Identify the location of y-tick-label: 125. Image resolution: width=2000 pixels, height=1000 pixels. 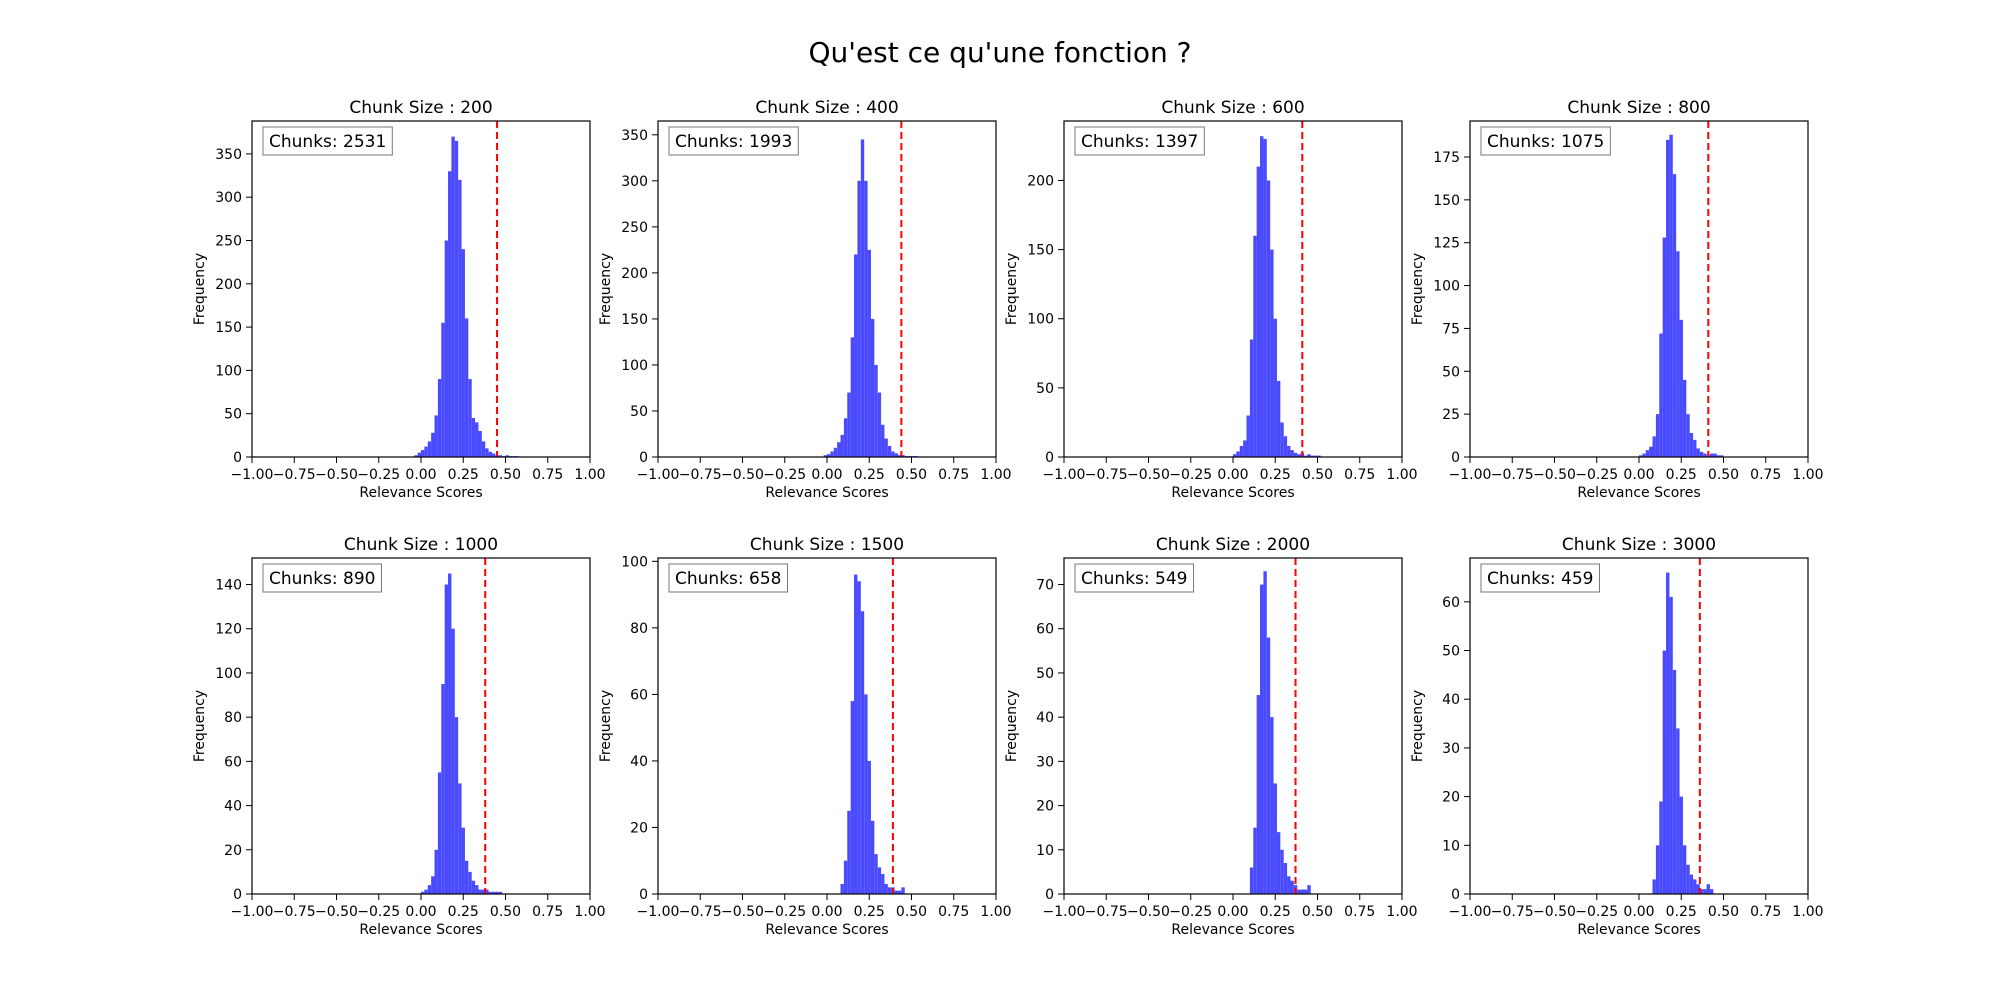
(1446, 244).